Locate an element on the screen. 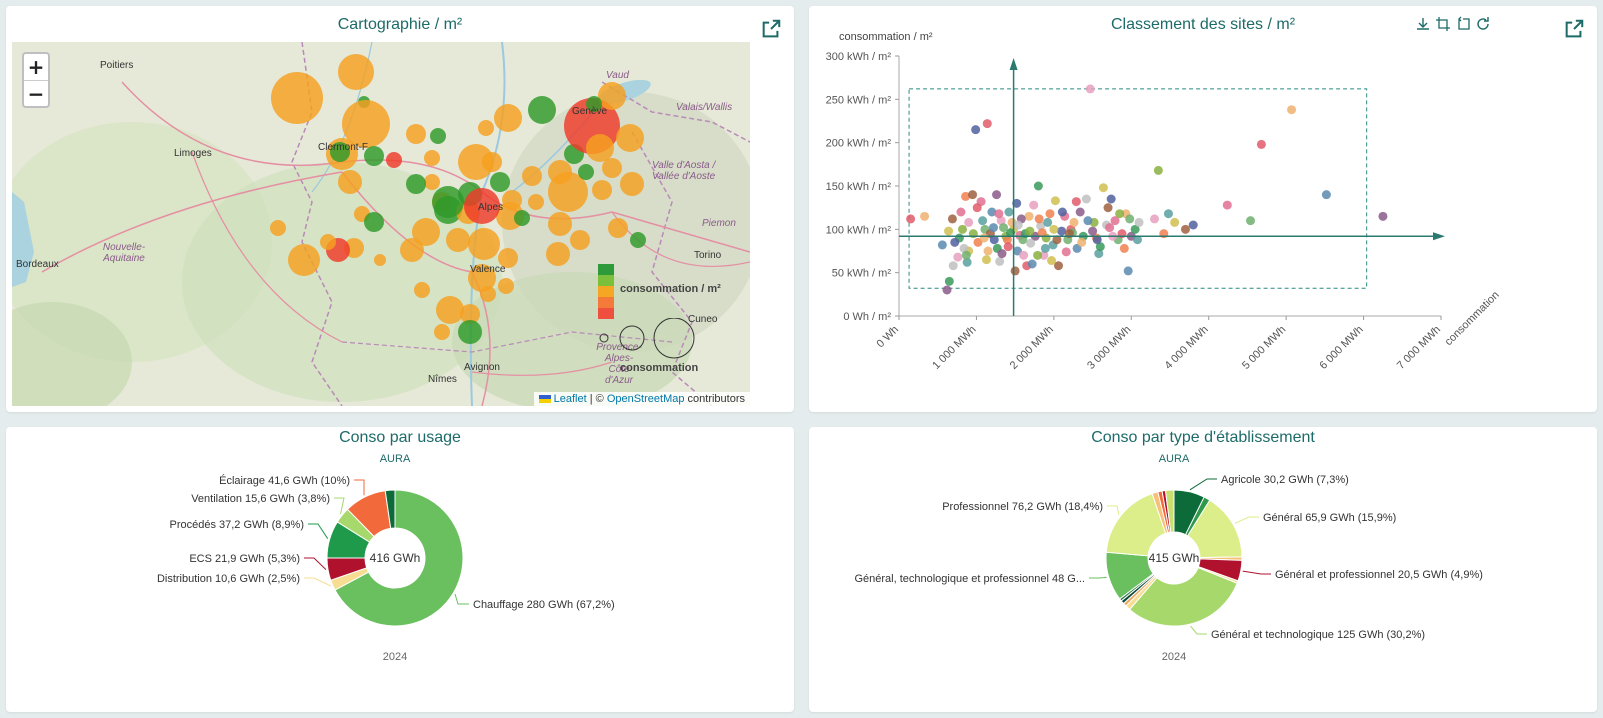 The width and height of the screenshot is (1603, 718). zoom-in-button: + is located at coordinates (36, 67).